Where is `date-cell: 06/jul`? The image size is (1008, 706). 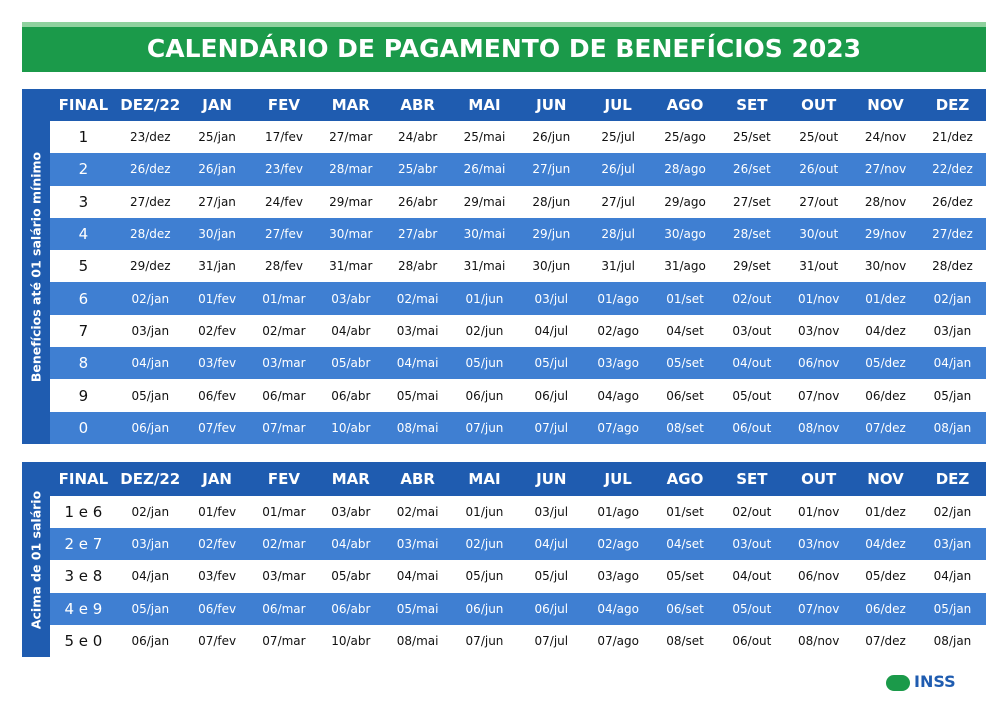 date-cell: 06/jul is located at coordinates (551, 608).